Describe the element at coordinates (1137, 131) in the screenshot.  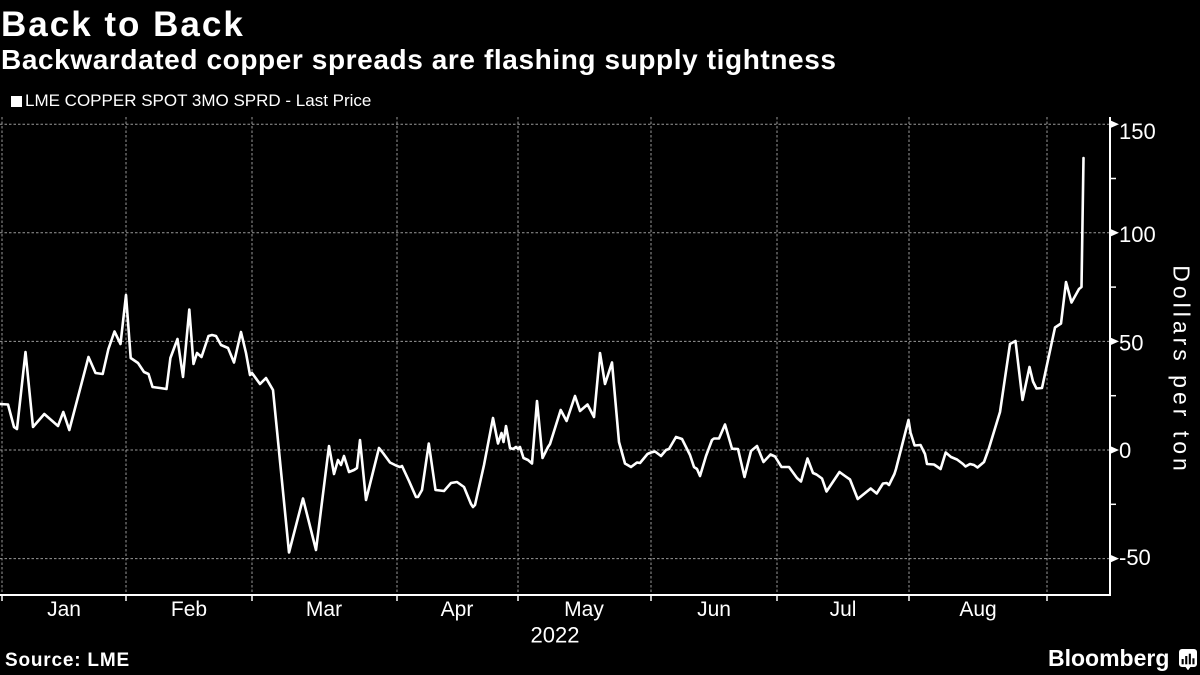
I see `svg-text: 150` at that location.